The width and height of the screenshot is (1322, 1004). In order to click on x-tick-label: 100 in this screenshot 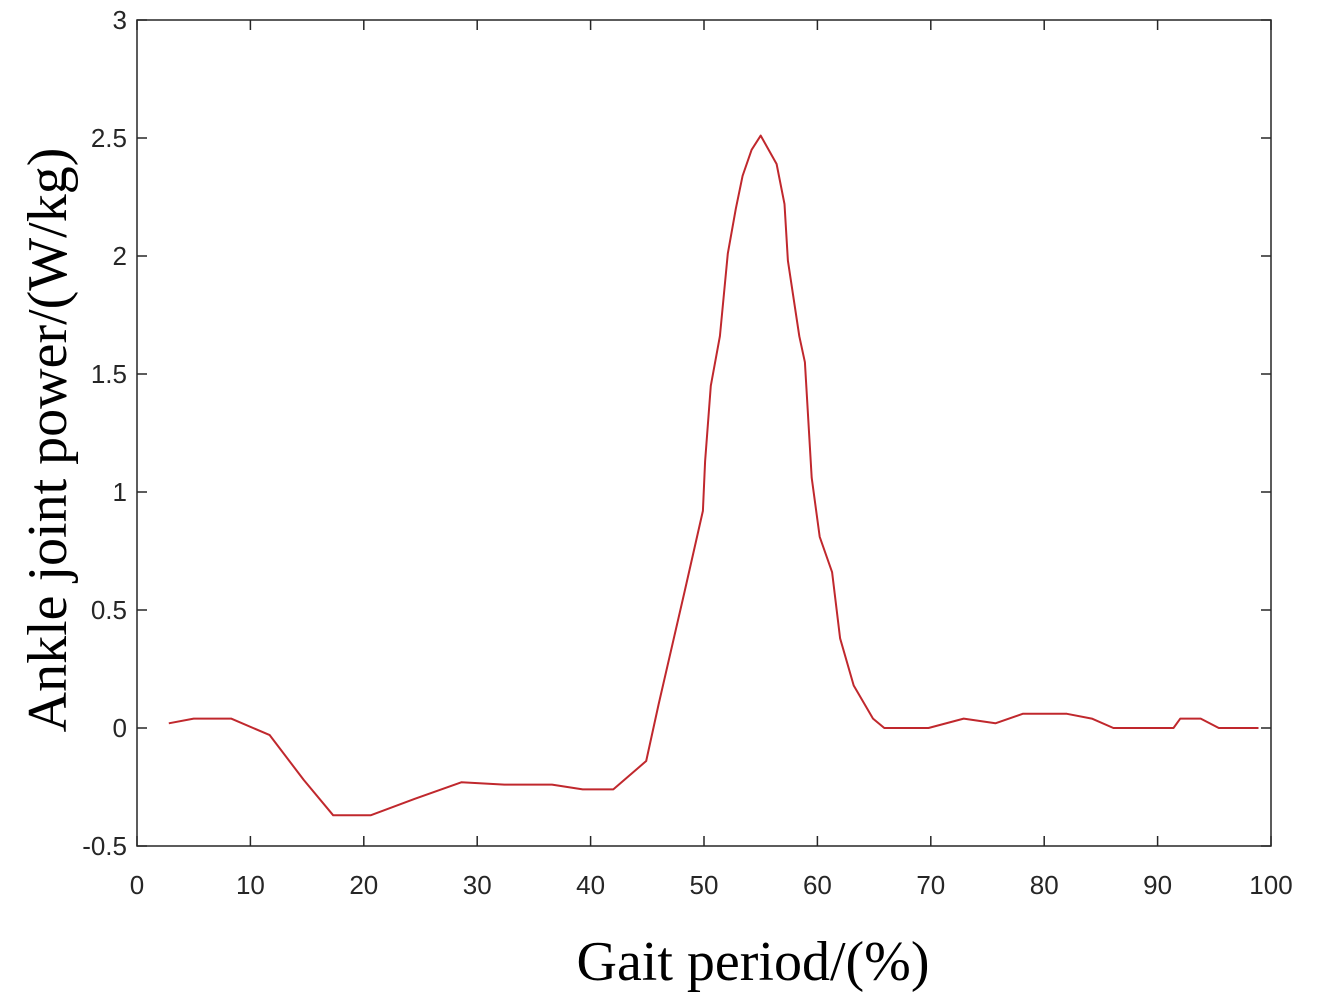, I will do `click(1270, 885)`.